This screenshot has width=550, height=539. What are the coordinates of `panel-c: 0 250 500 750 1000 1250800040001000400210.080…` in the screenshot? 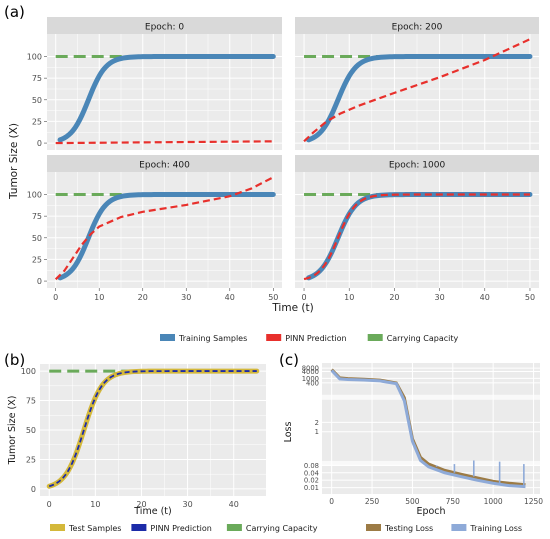 It's located at (413, 440).